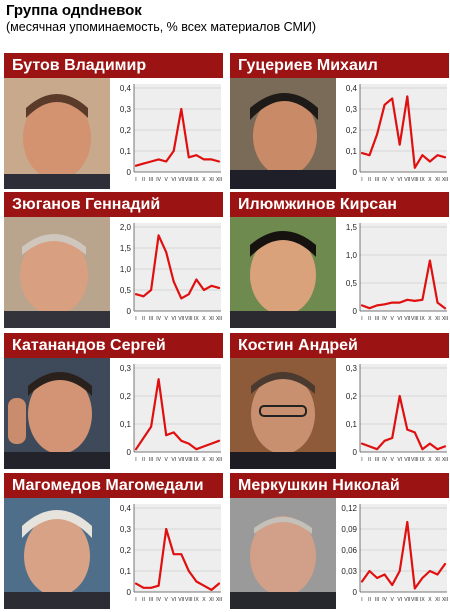  I want to click on mention-chart: 0 0,1 0,2 0,3 I II III IV V VI VII VIII IX X XI XII, so click(167, 414).